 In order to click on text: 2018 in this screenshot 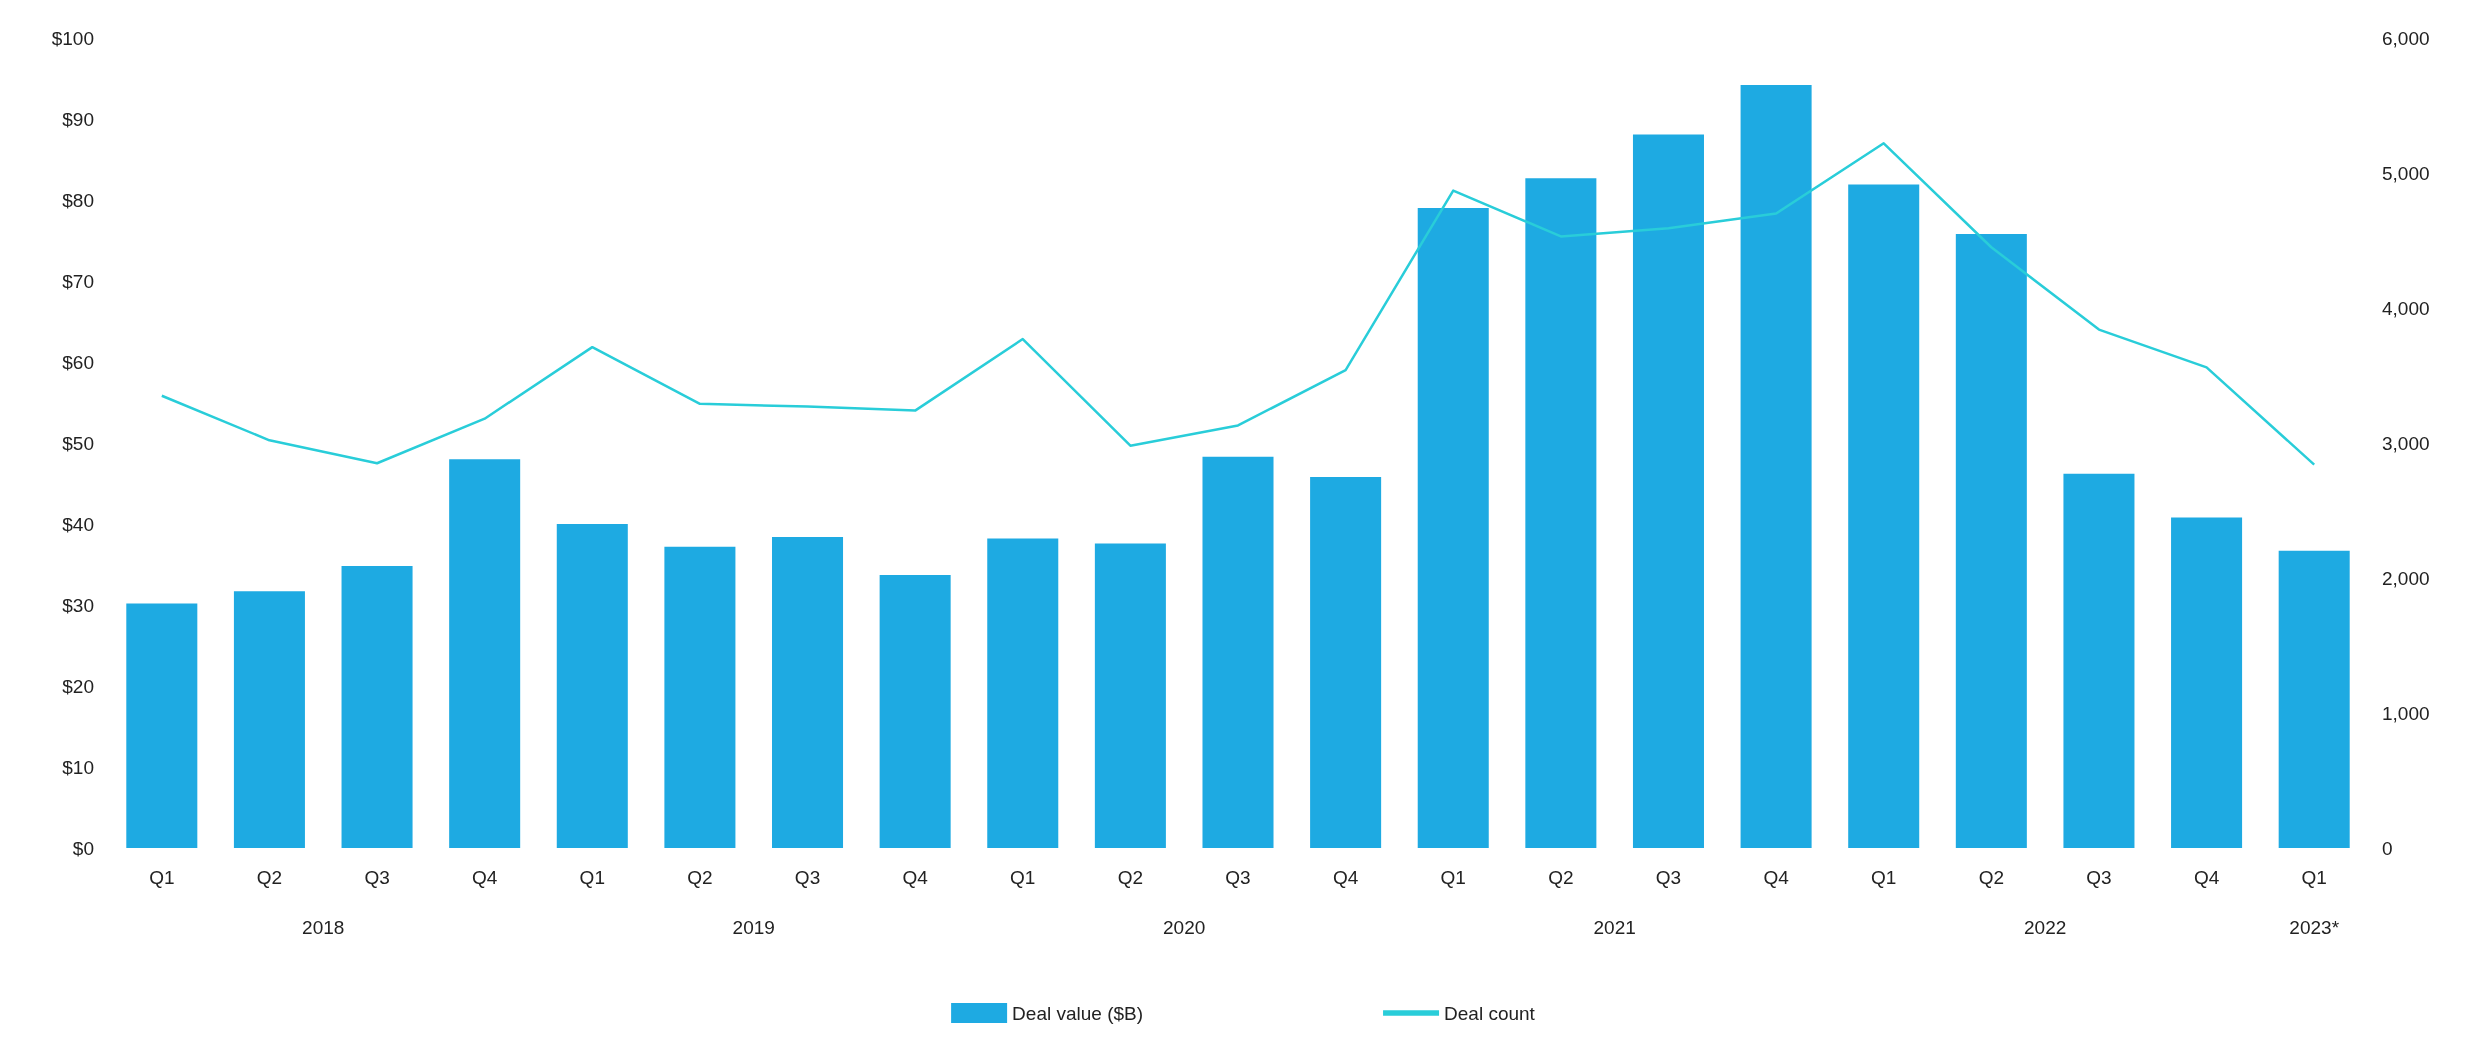, I will do `click(323, 927)`.